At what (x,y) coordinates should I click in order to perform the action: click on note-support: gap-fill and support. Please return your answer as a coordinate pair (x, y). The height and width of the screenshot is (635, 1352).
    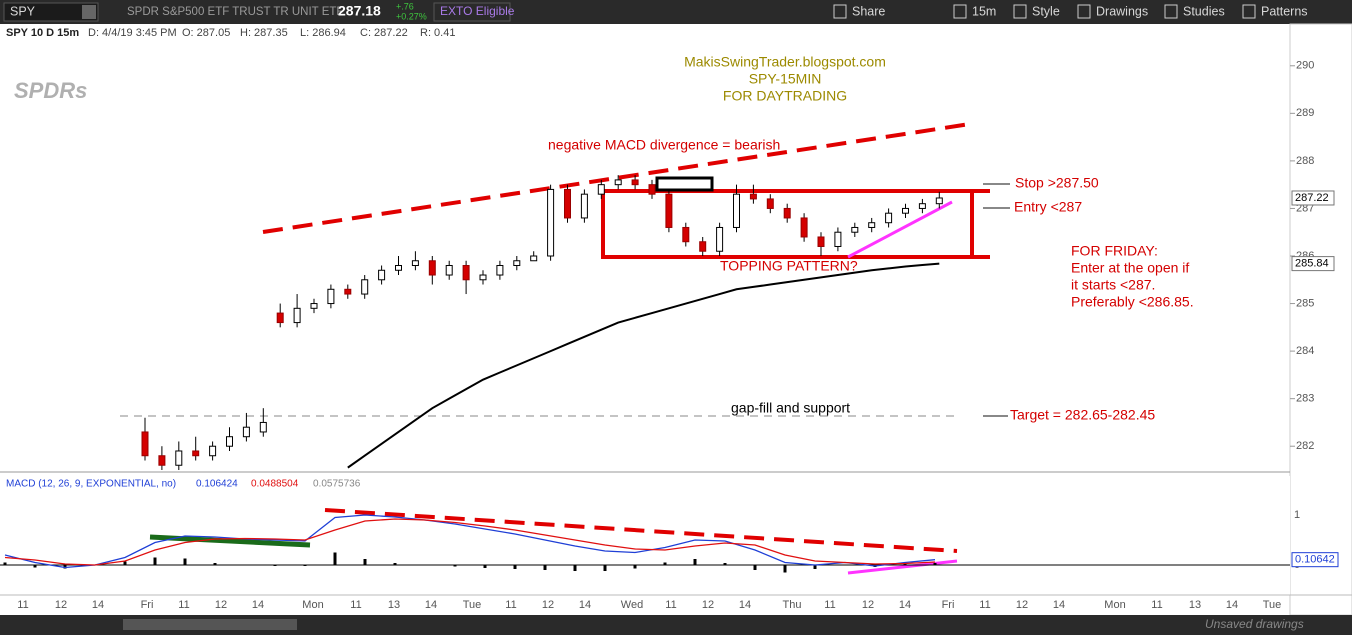
    Looking at the image, I should click on (790, 408).